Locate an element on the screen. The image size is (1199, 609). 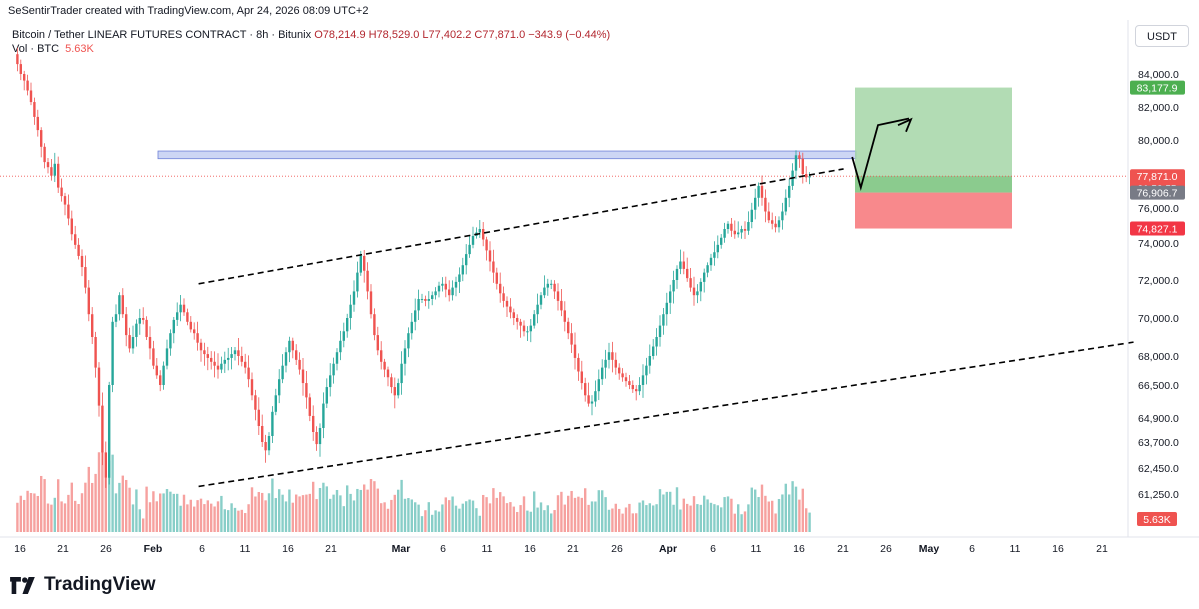
tradingview-logo-icon is located at coordinates (22, 585).